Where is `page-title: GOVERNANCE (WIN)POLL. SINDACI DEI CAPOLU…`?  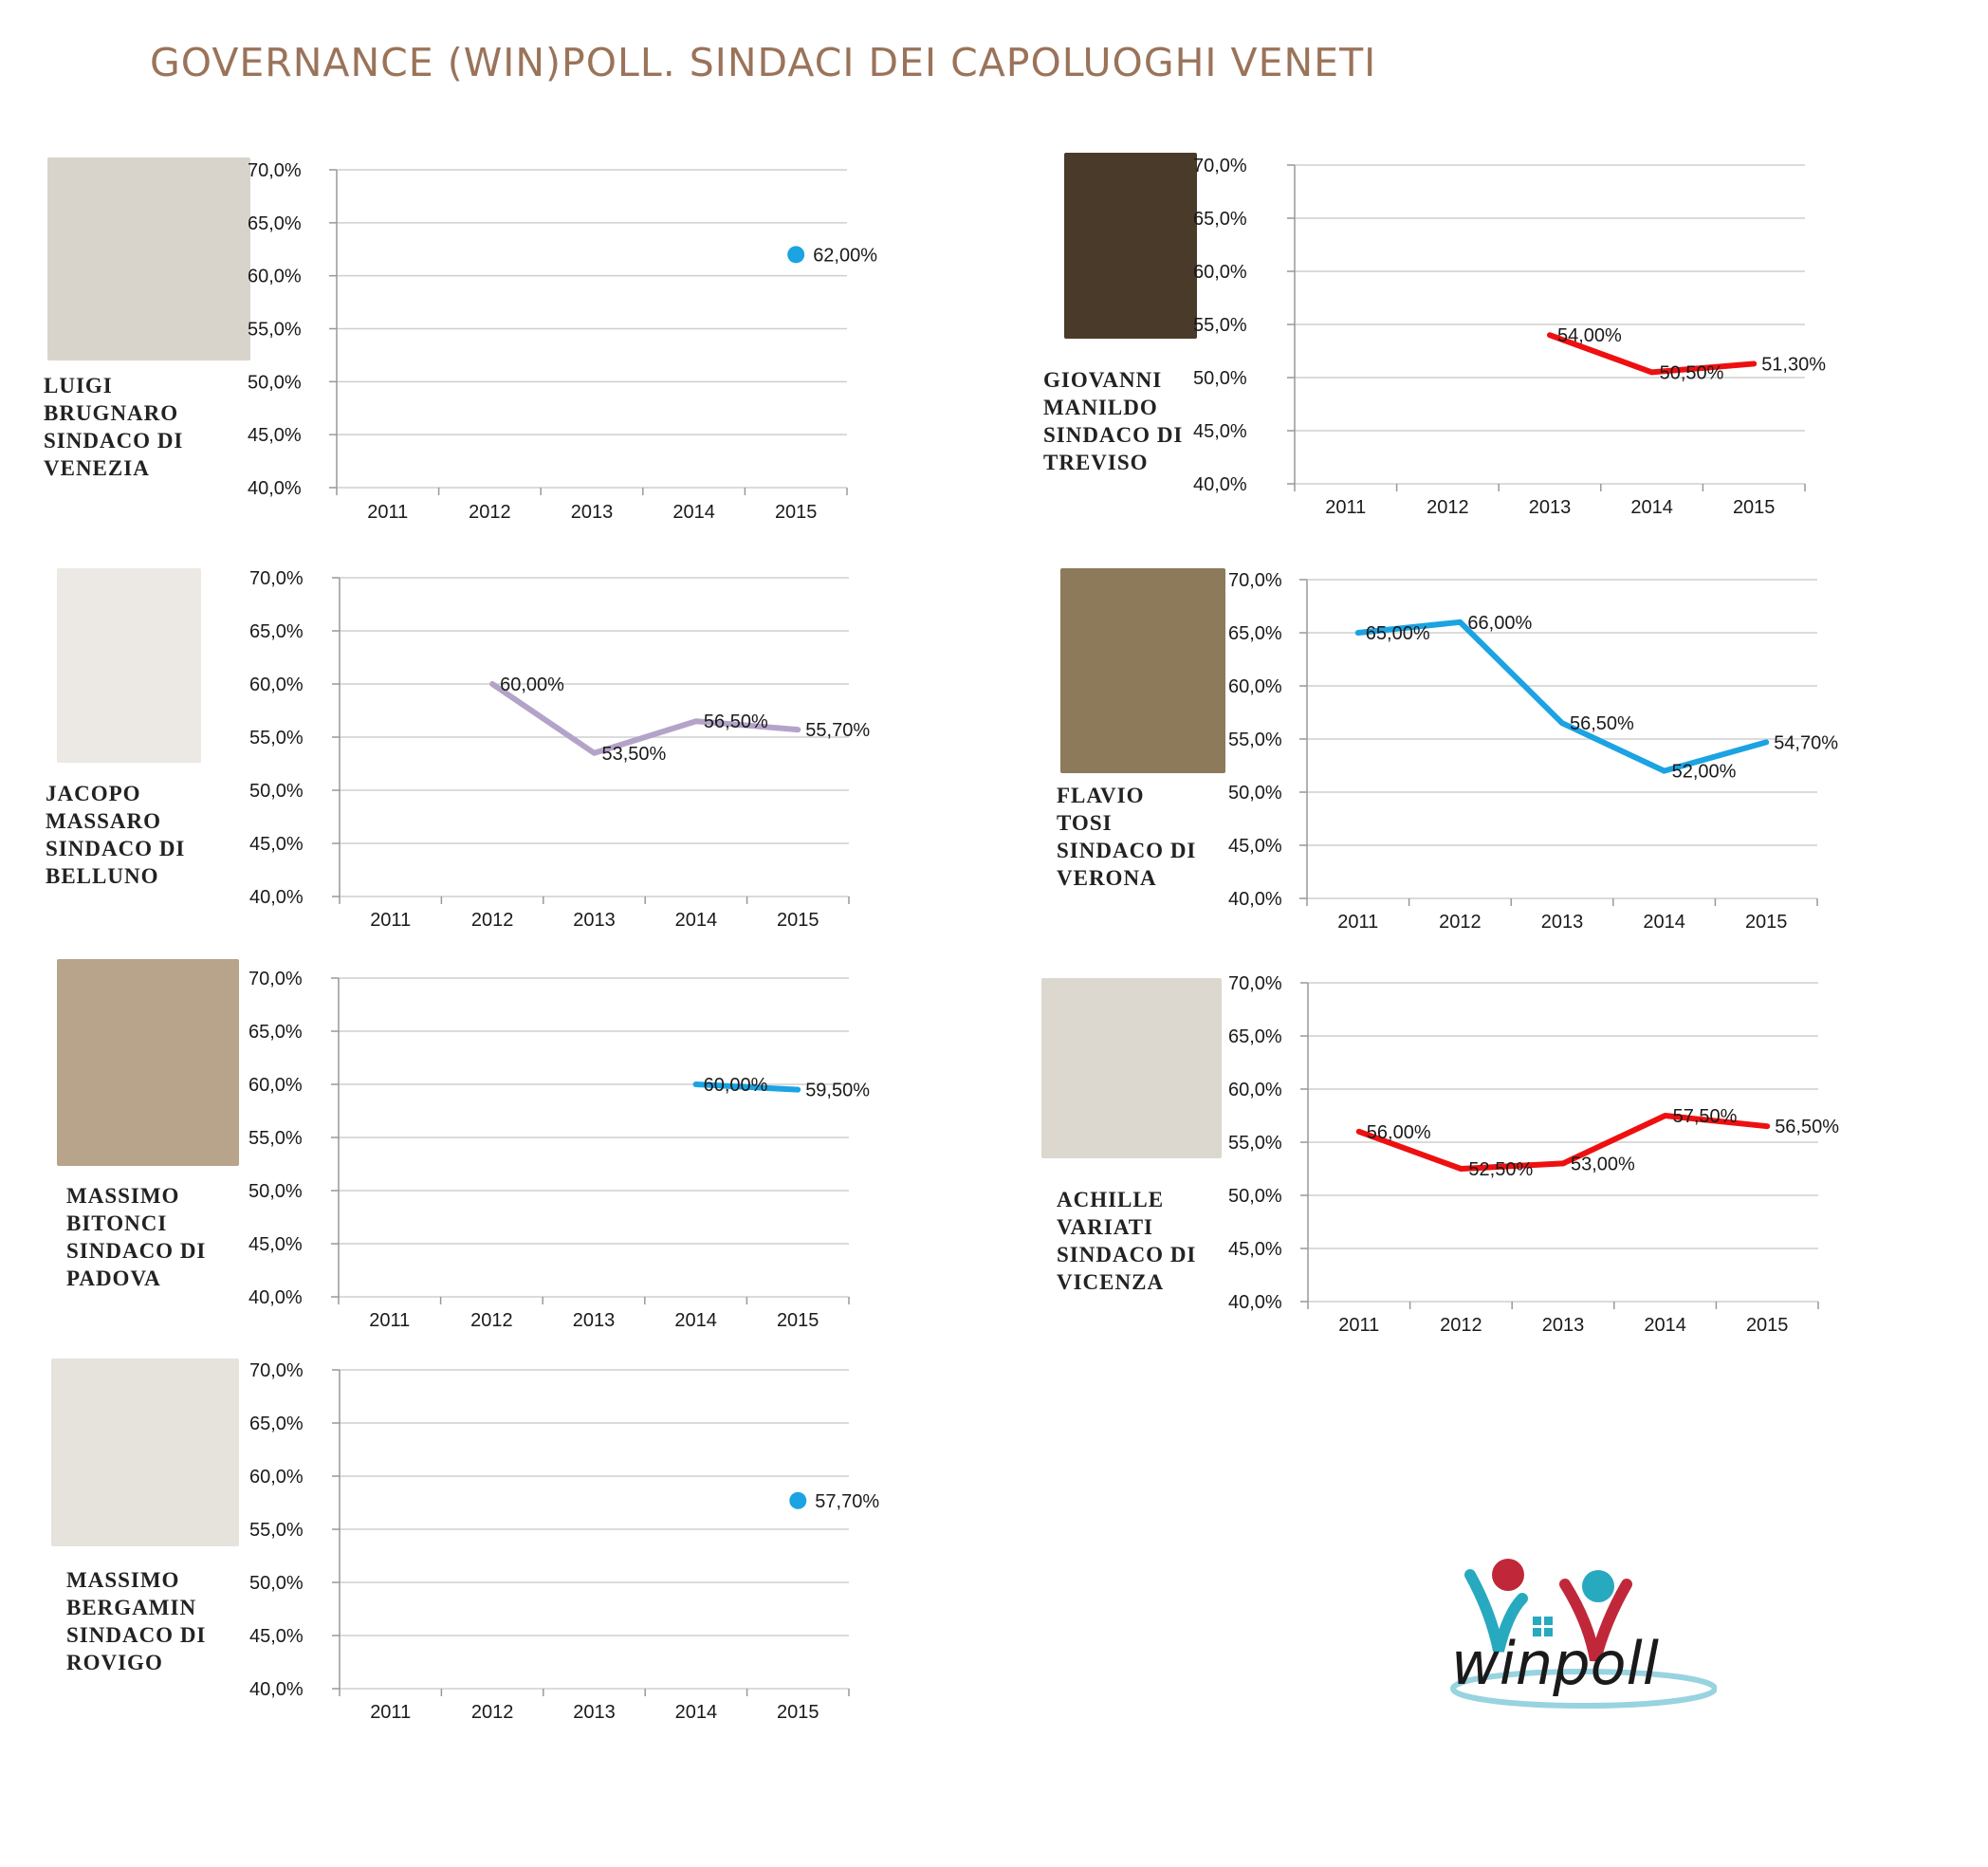
page-title: GOVERNANCE (WIN)POLL. SINDACI DEI CAPOLU… is located at coordinates (763, 62).